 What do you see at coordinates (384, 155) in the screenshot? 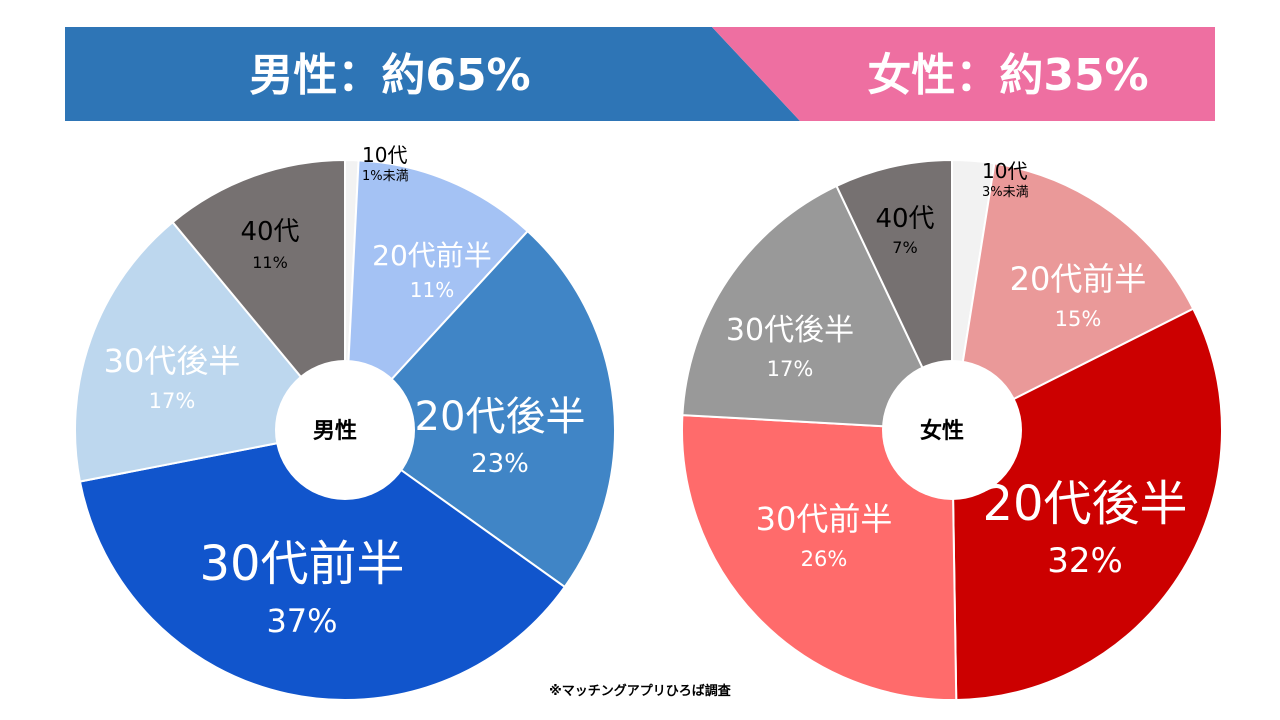
I see `male-label-10s: 10代` at bounding box center [384, 155].